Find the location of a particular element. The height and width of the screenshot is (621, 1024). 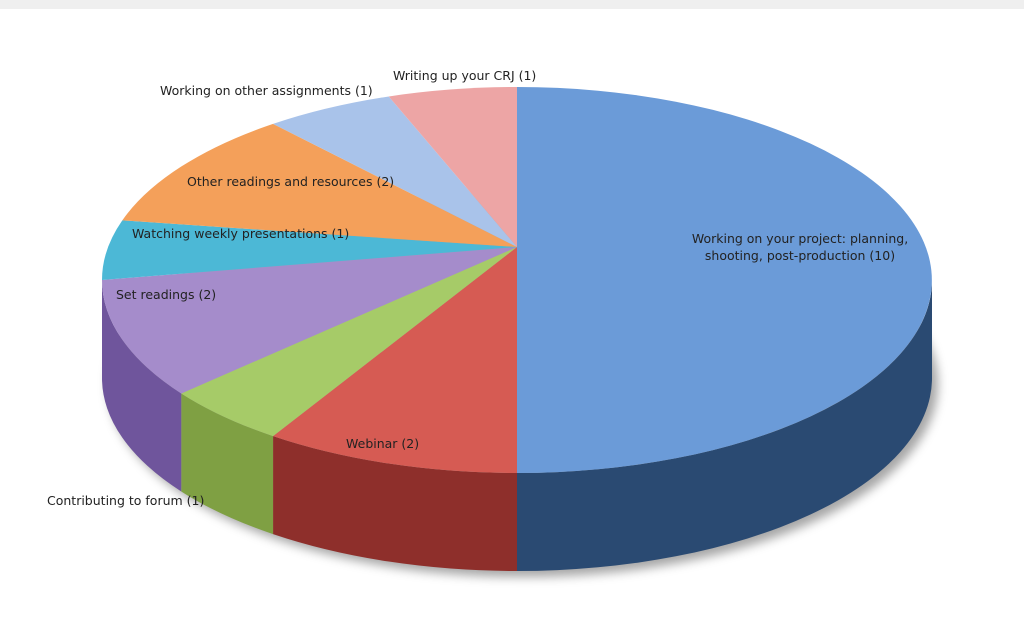

label-crj: Writing up your CRJ (1) is located at coordinates (465, 75).